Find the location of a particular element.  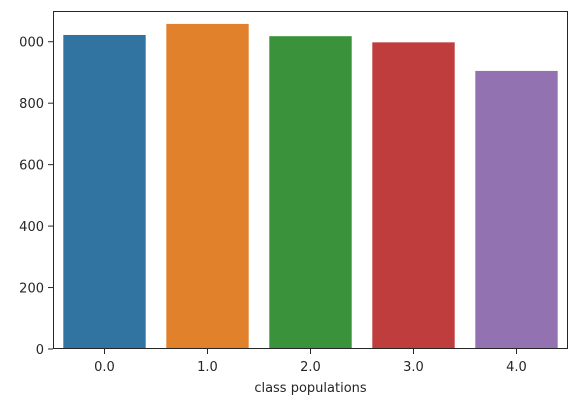

y-tick-label: 600 is located at coordinates (31, 166).